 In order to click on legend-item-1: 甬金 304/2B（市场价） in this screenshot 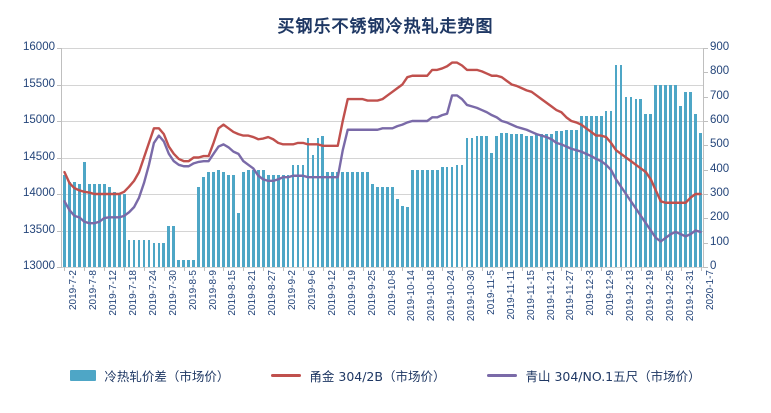, I will do `click(358, 375)`.